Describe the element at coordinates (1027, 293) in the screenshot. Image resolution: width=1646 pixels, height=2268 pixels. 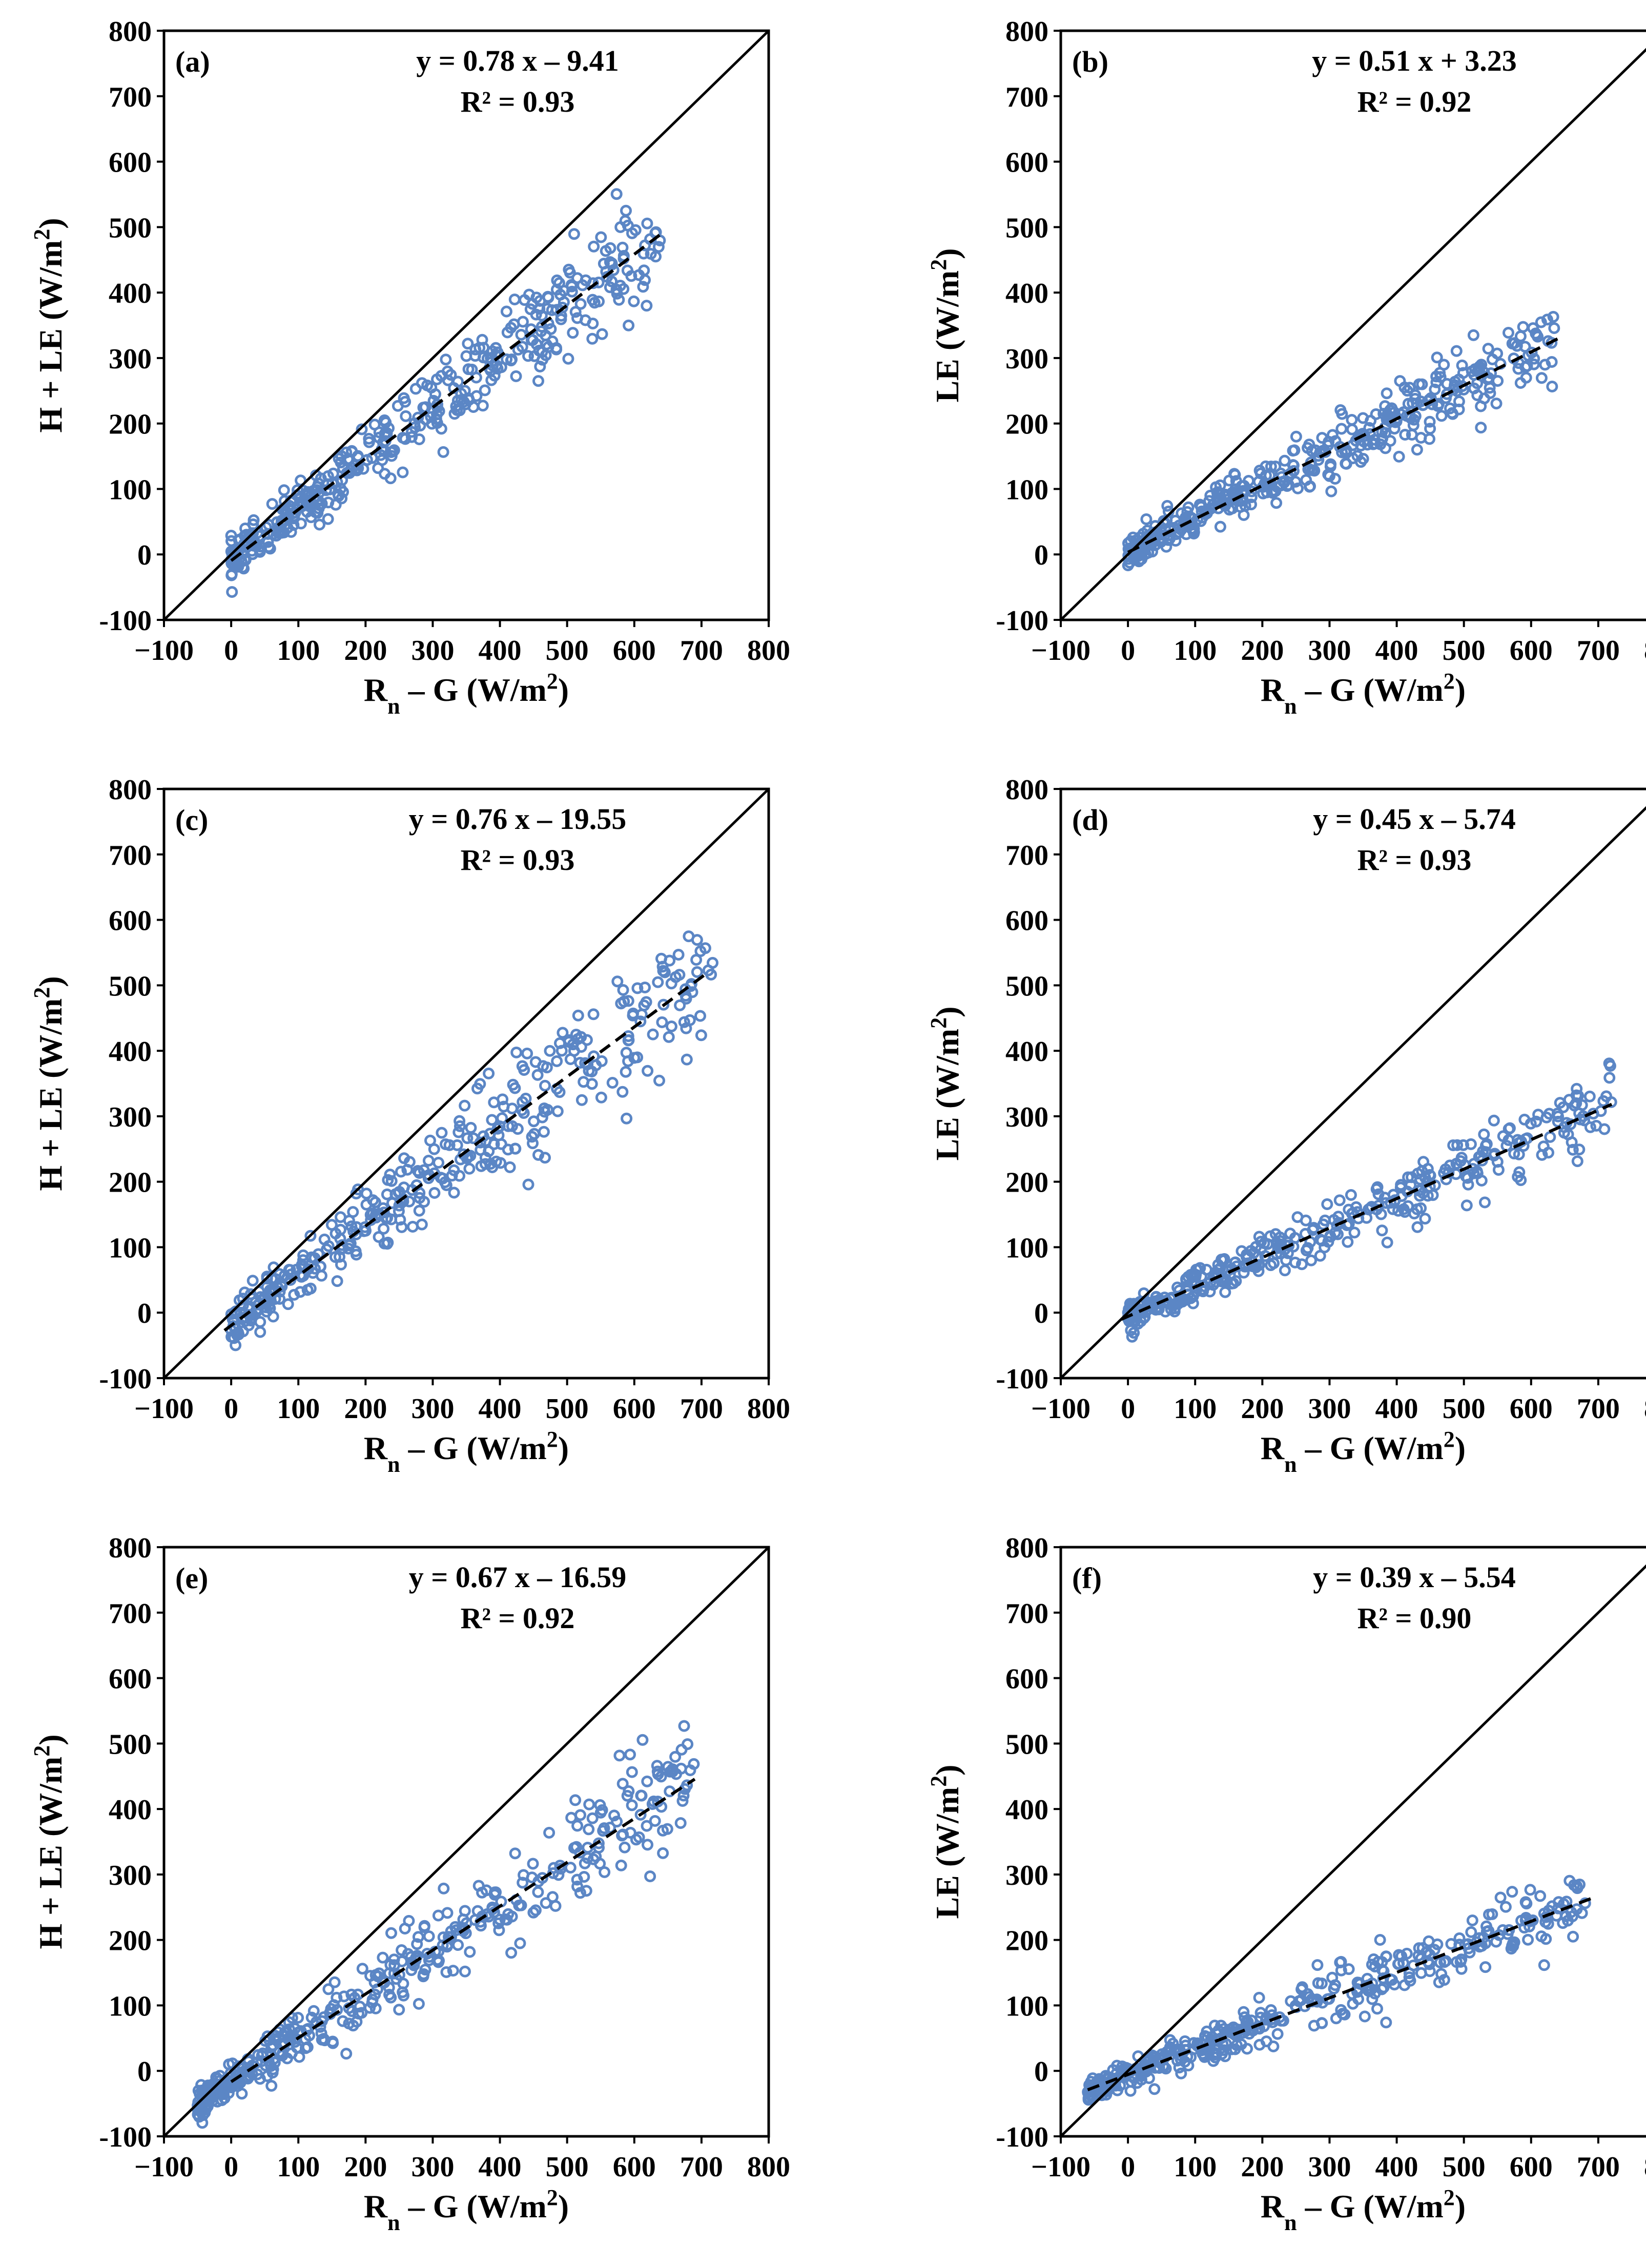
I see `y-tick-label: 400` at that location.